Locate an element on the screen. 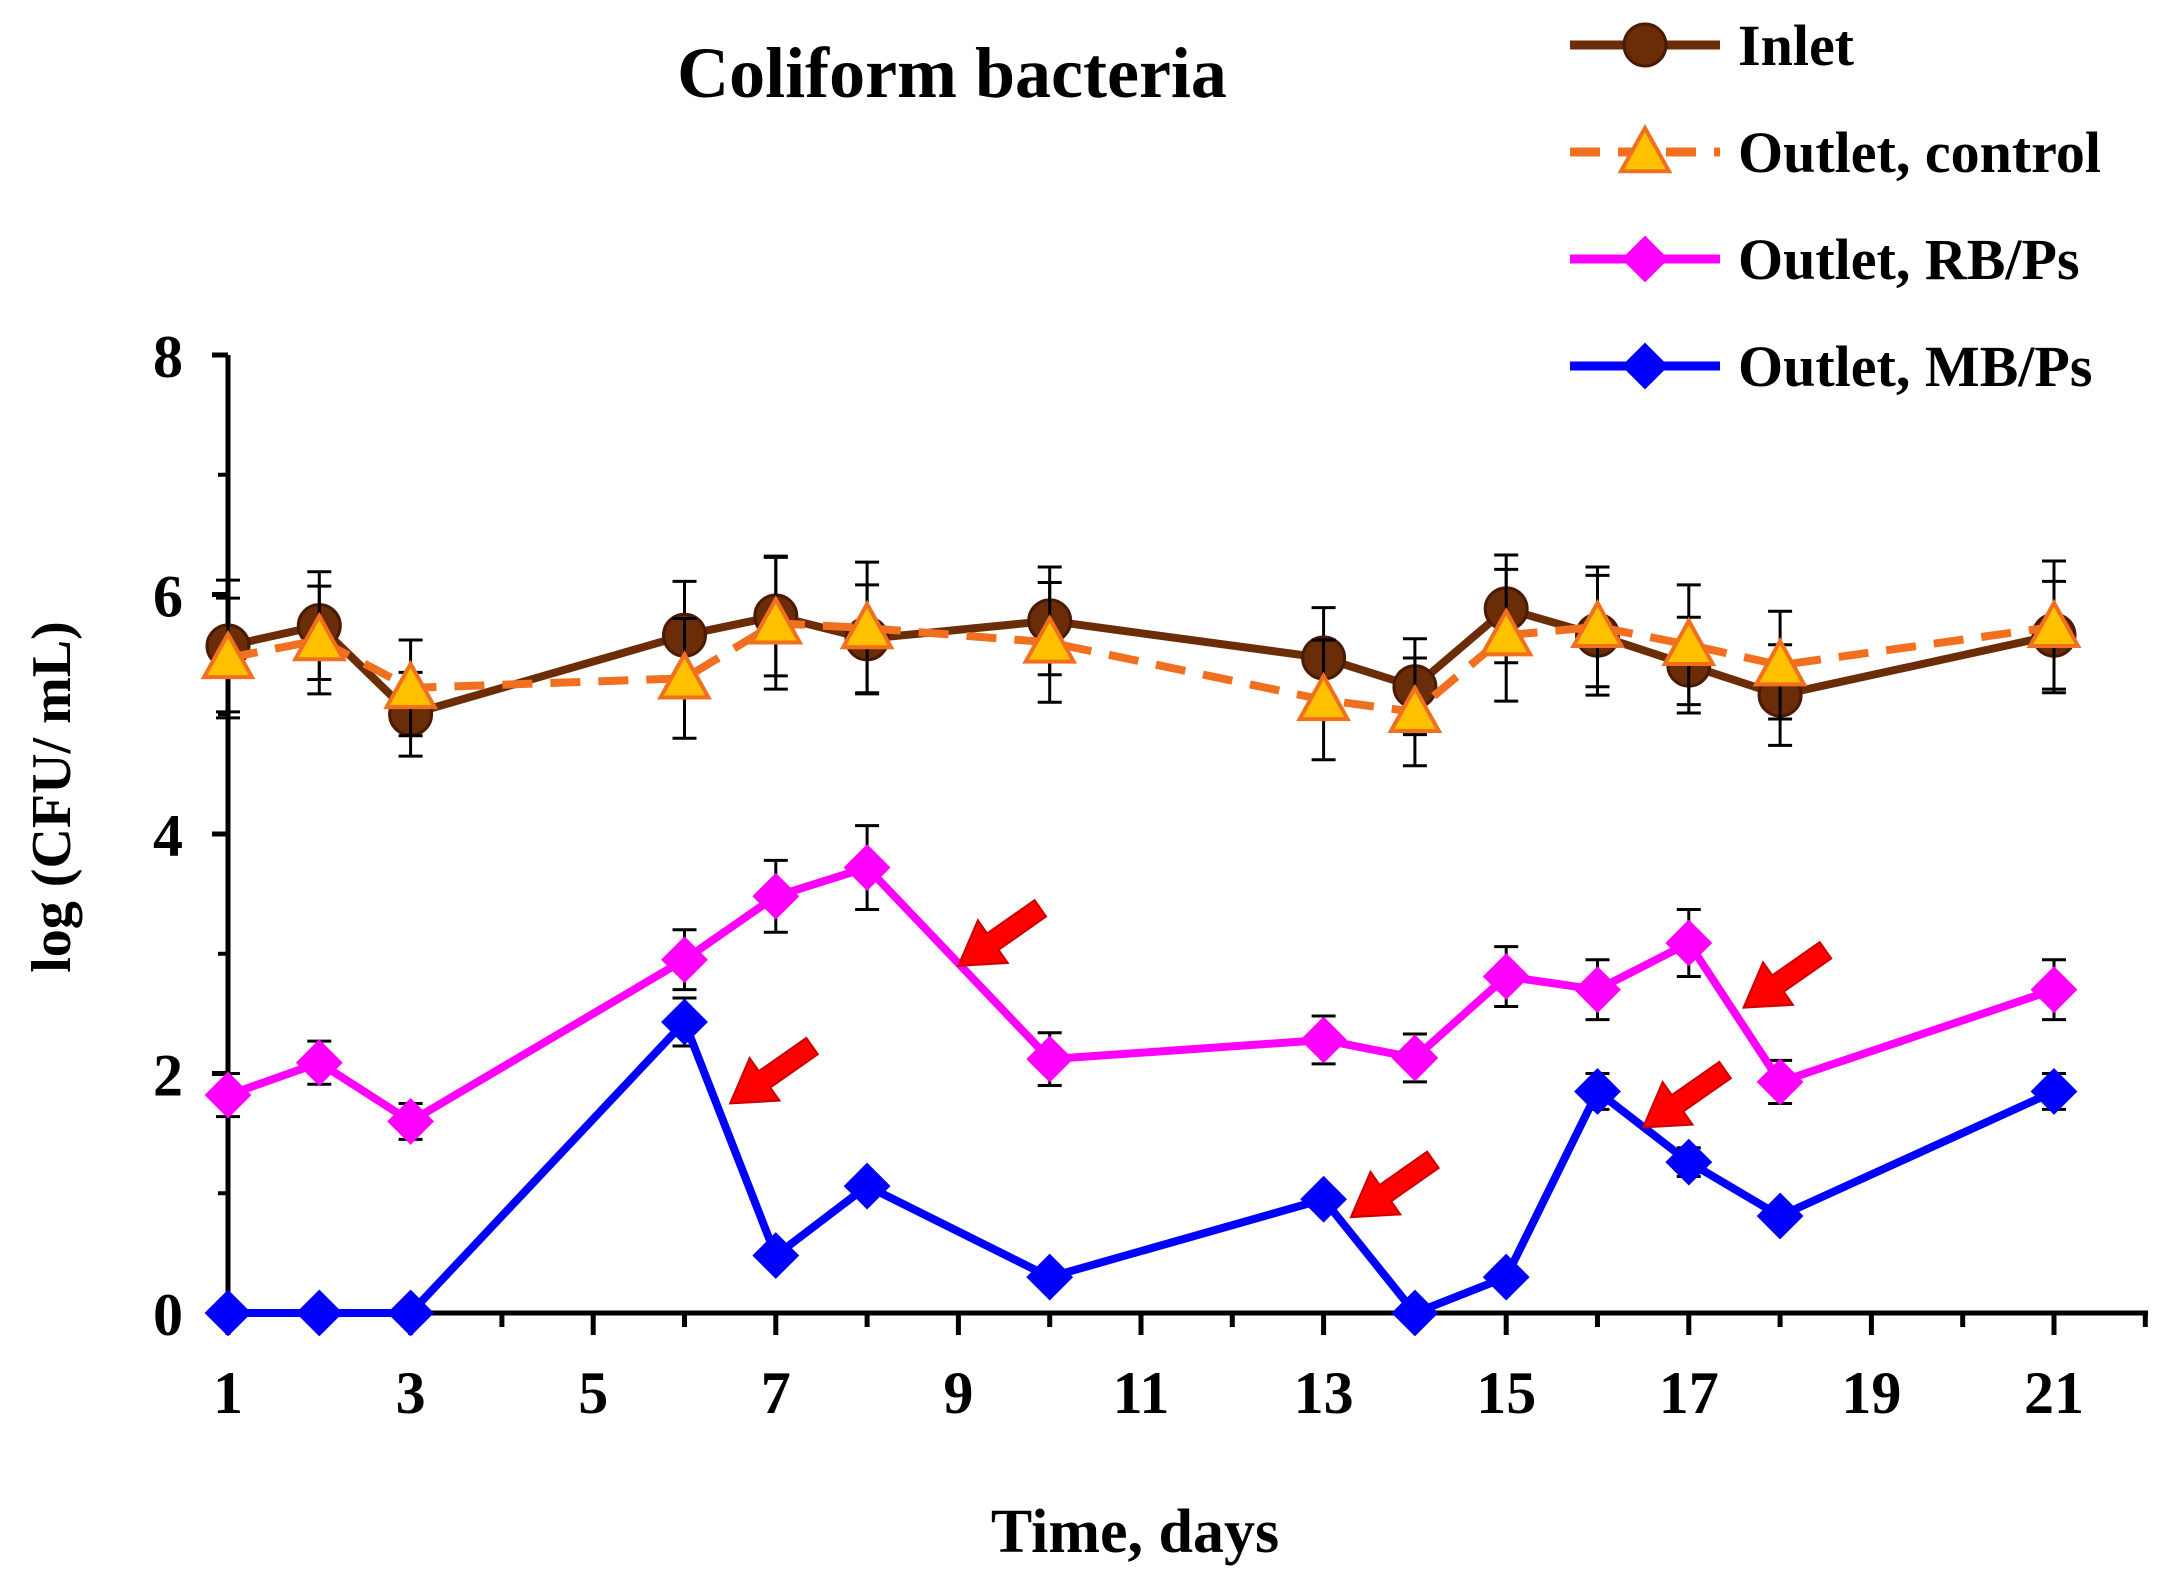 Image resolution: width=2171 pixels, height=1588 pixels. y-tick-label: 6 is located at coordinates (168, 597).